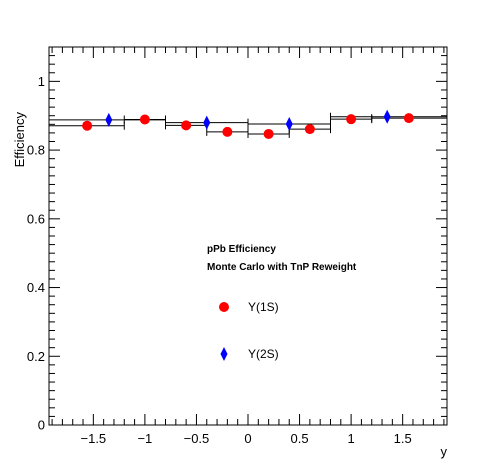 The image size is (498, 473). Describe the element at coordinates (350, 438) in the screenshot. I see `x-tick-label: 1` at that location.